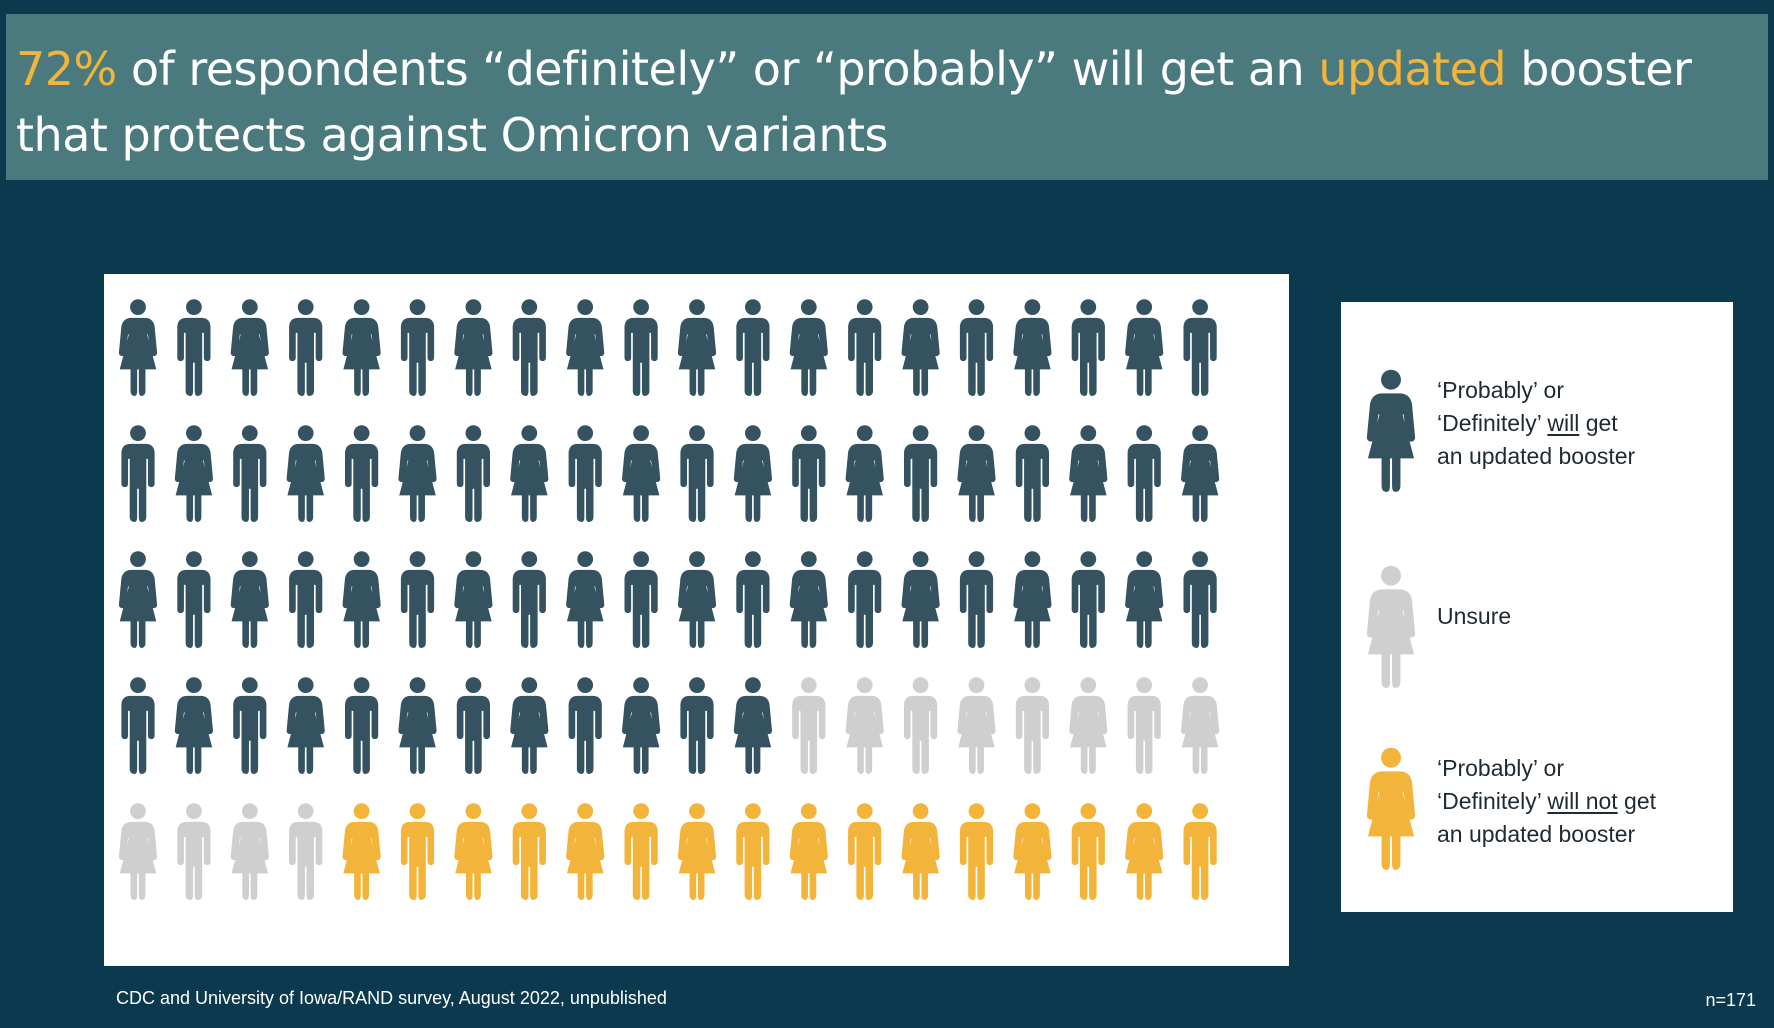 Image resolution: width=1774 pixels, height=1028 pixels. Describe the element at coordinates (1582, 801) in the screenshot. I see `legend-text: will not` at that location.